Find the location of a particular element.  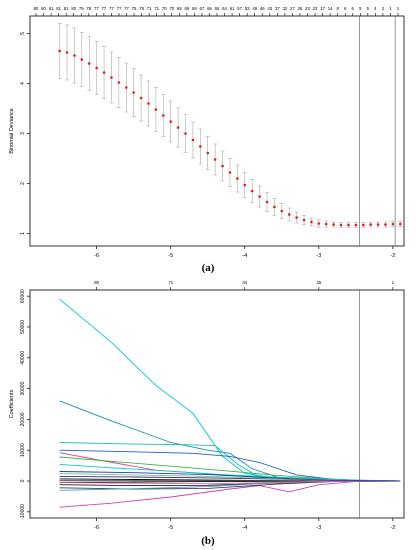

top-tick-label: 26 is located at coordinates (300, 8).